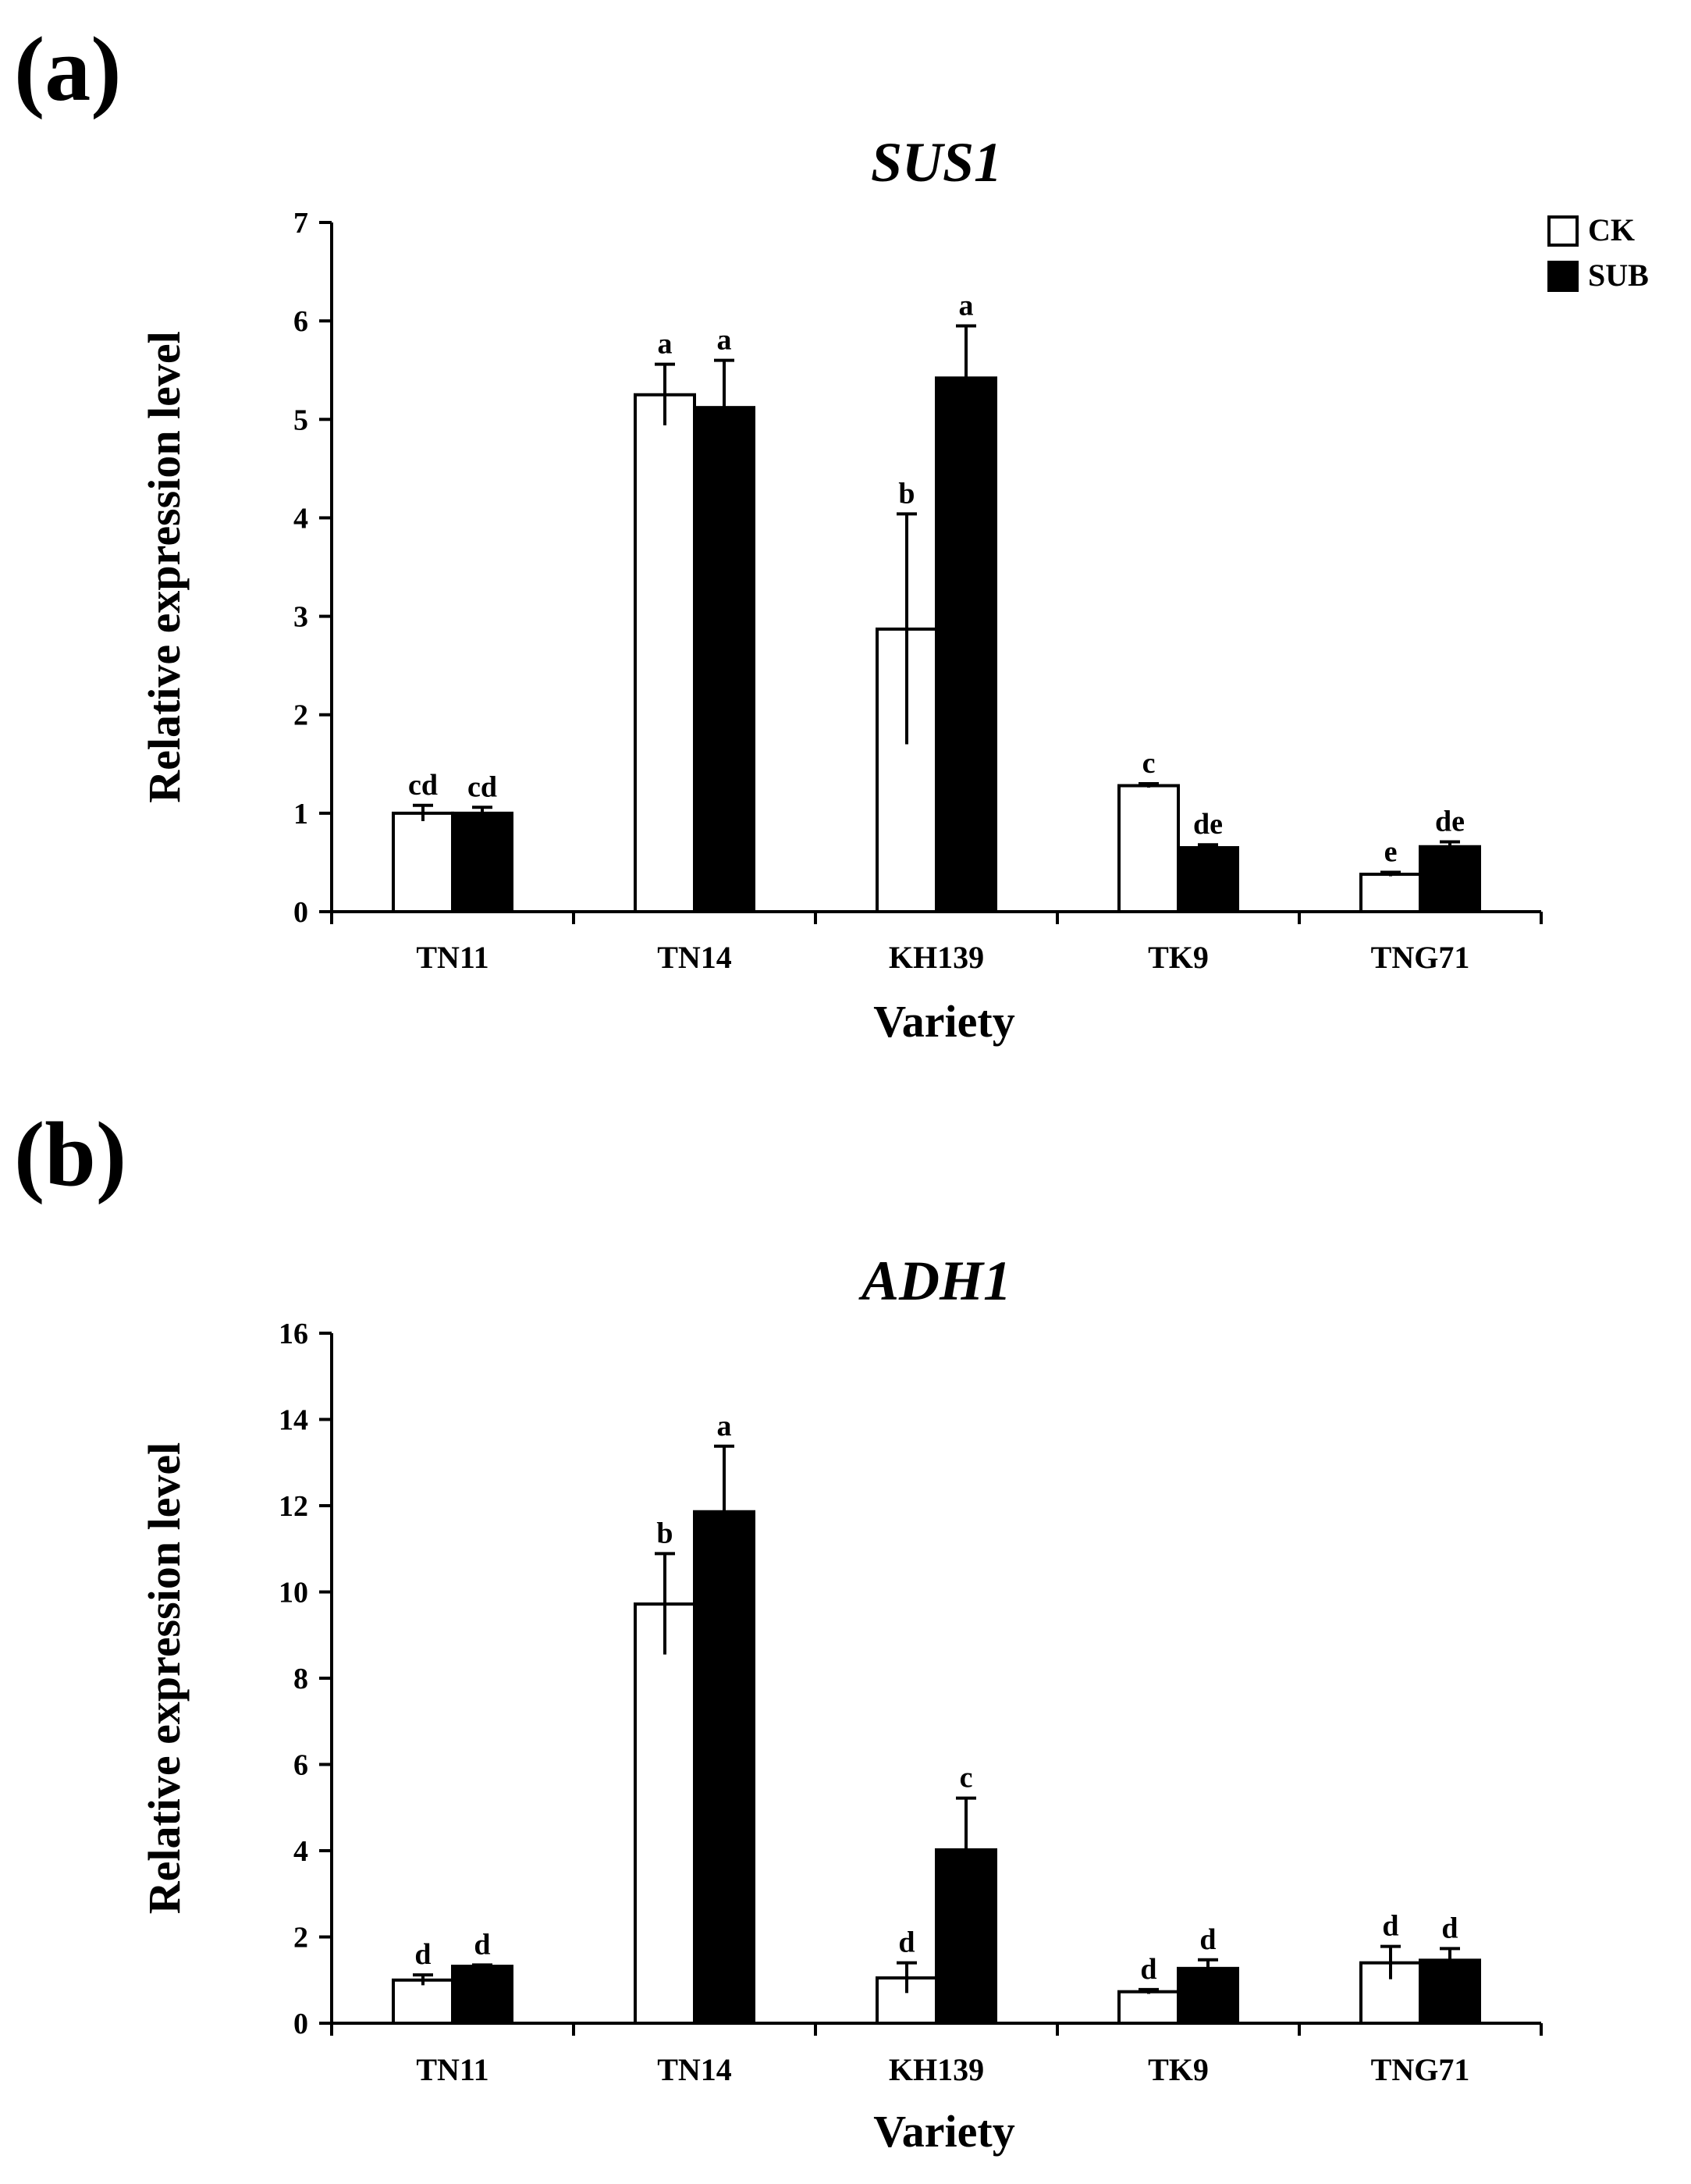 This screenshot has width=1691, height=2184. What do you see at coordinates (664, 1533) in the screenshot?
I see `adh1-significance-label: b` at bounding box center [664, 1533].